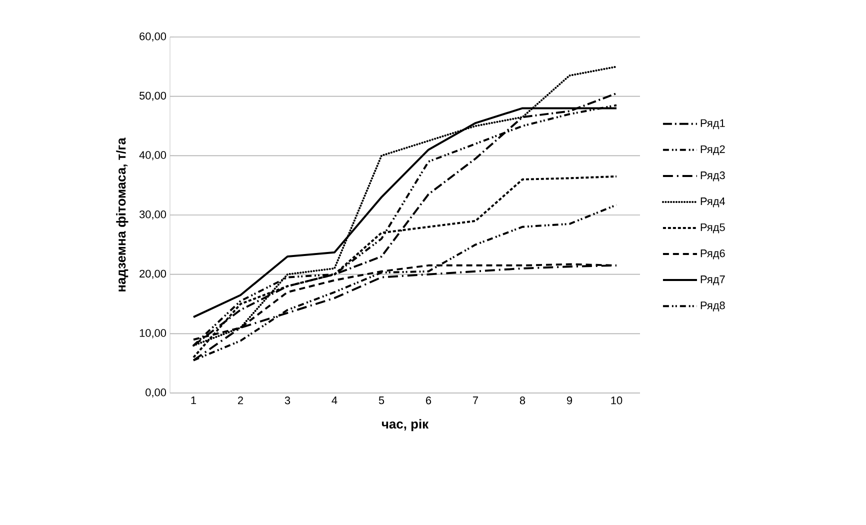  What do you see at coordinates (712, 281) in the screenshot?
I see `legend-label: Ряд7` at bounding box center [712, 281].